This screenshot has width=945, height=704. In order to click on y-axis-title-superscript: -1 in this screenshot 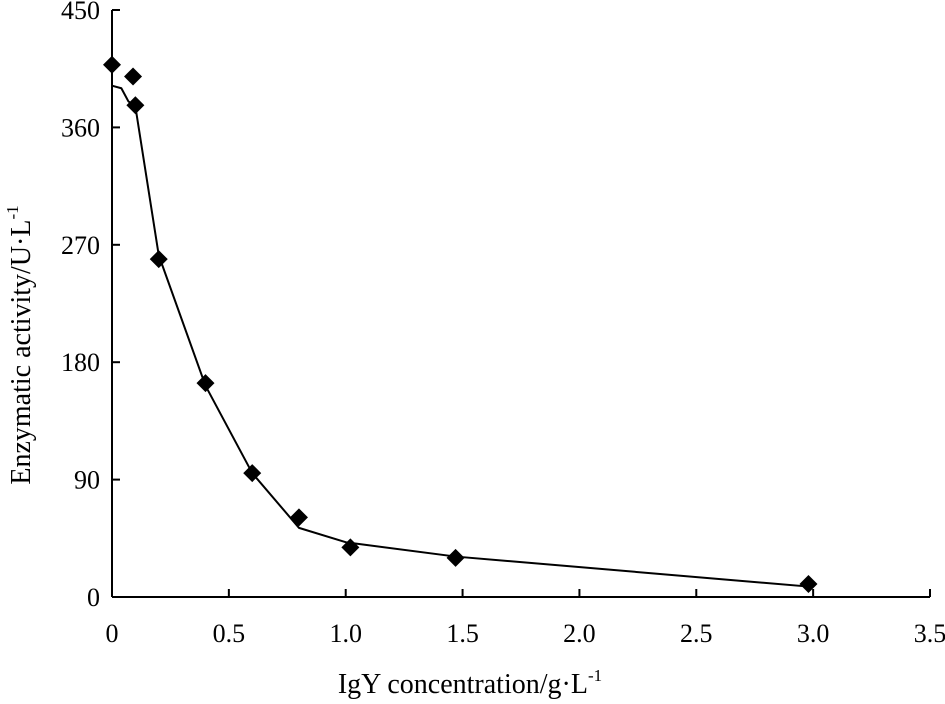, I will do `click(12, 212)`.